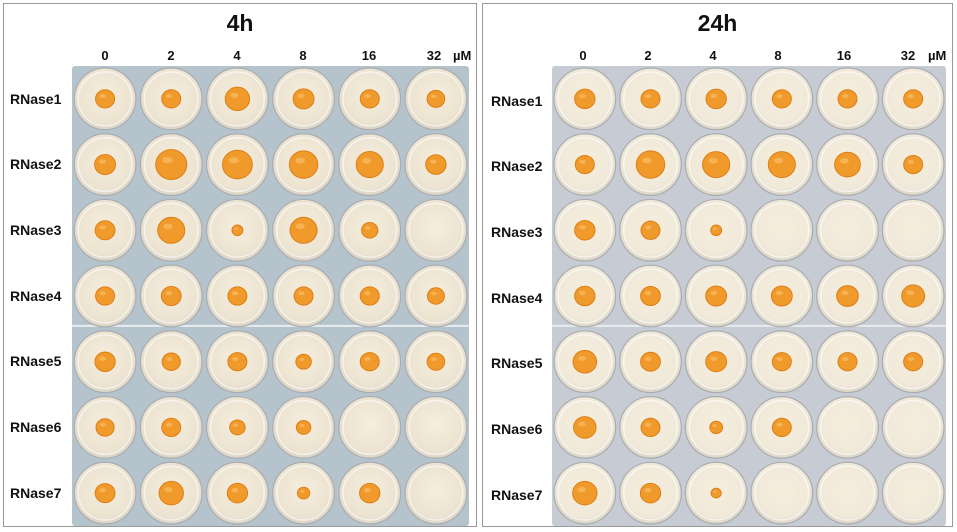 This screenshot has height=532, width=957. Describe the element at coordinates (517, 166) in the screenshot. I see `row-label: RNase2` at that location.